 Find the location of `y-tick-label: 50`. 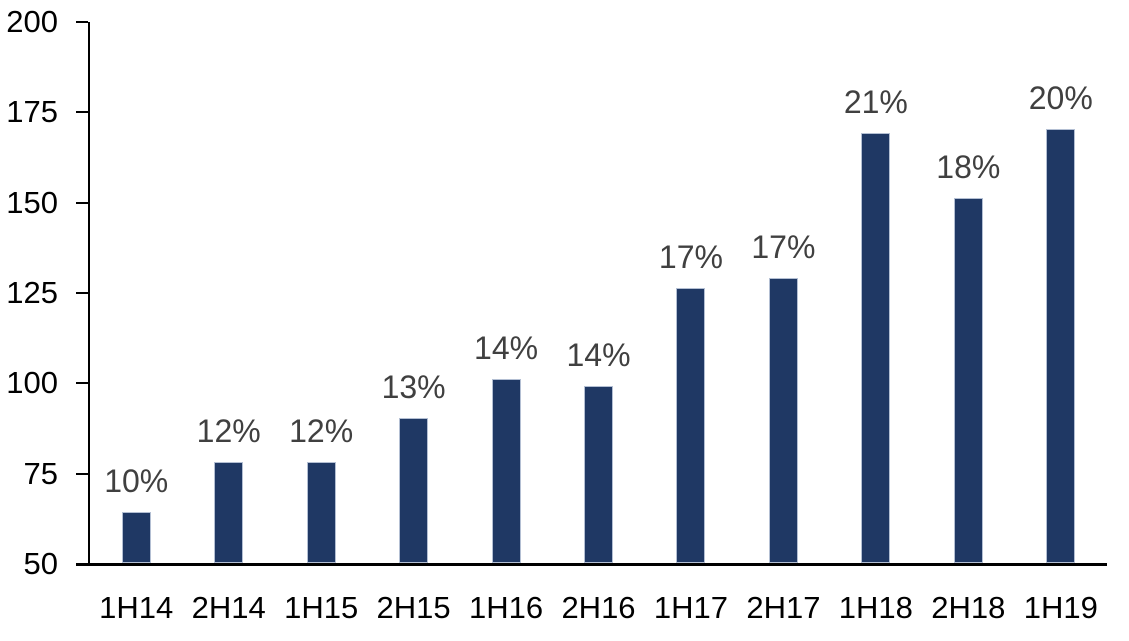

y-tick-label: 50 is located at coordinates (40, 563).